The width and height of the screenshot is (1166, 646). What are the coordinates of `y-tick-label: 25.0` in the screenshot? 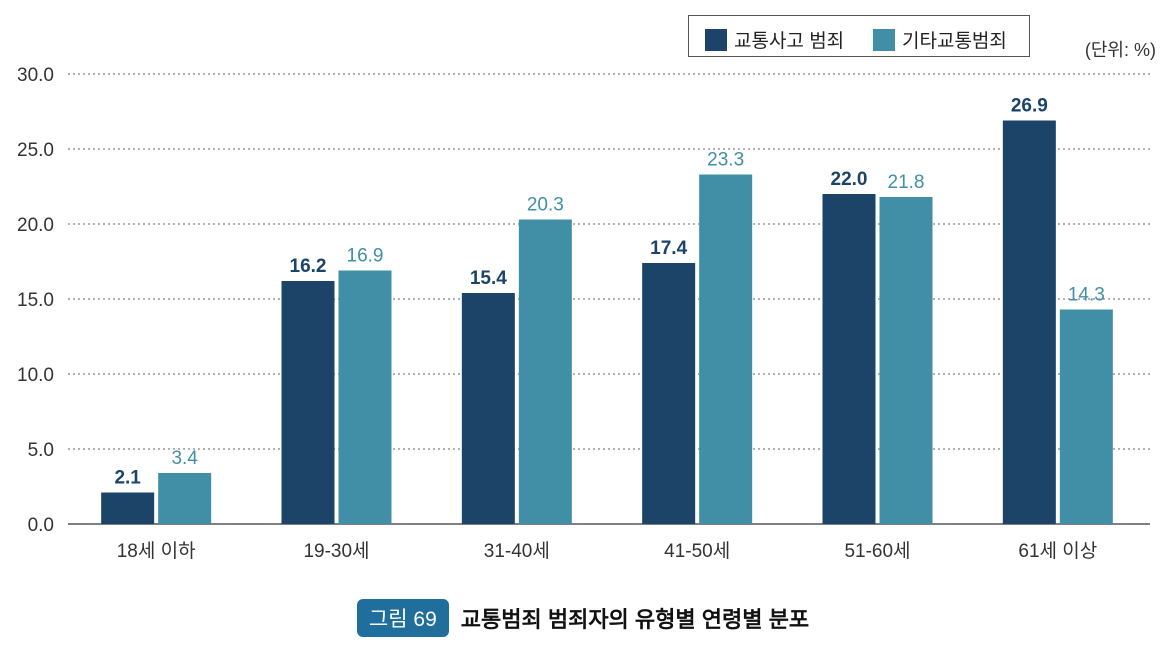 It's located at (35, 150).